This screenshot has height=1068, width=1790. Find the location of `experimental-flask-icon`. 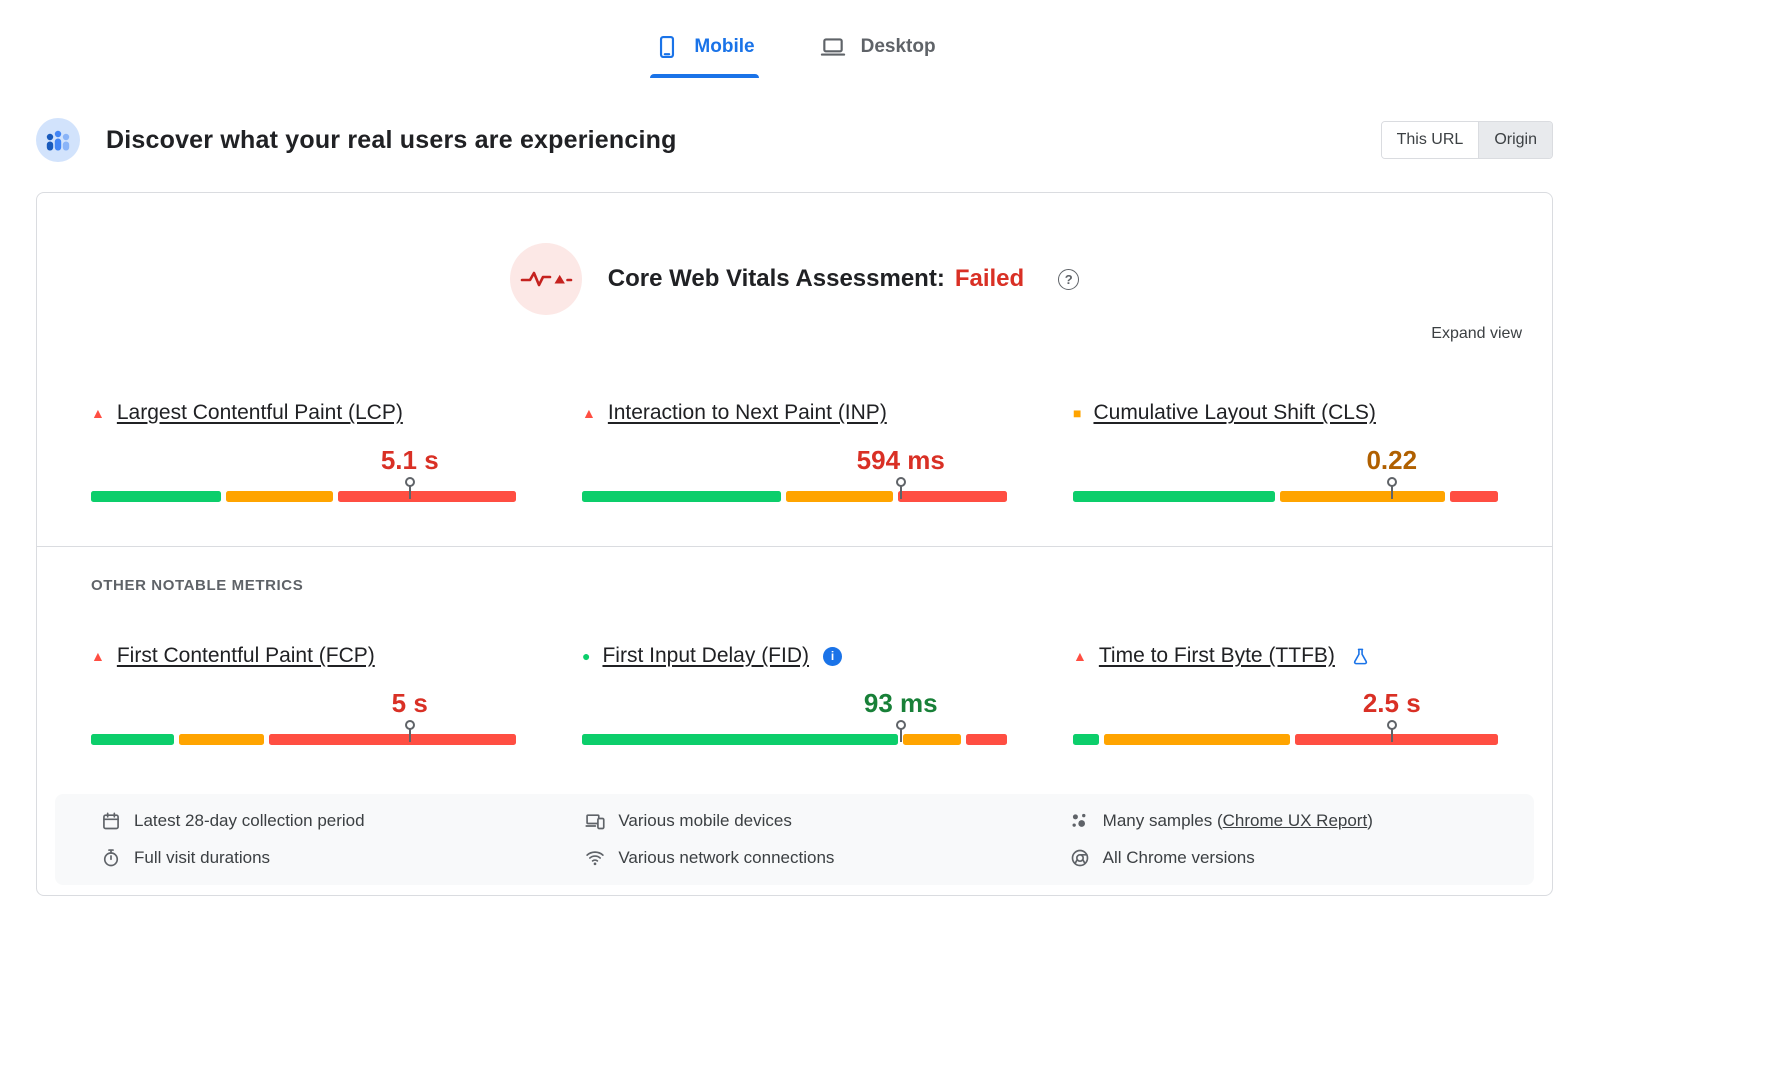

experimental-flask-icon is located at coordinates (1360, 656).